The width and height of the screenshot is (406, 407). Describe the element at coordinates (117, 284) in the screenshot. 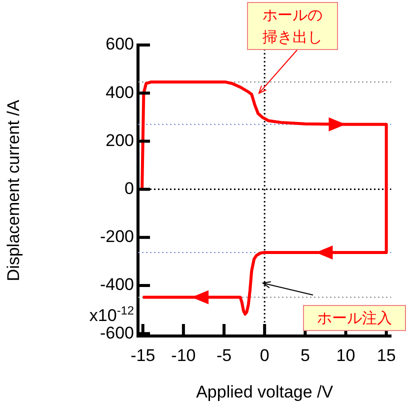

I see `y-tick-label: -400` at that location.